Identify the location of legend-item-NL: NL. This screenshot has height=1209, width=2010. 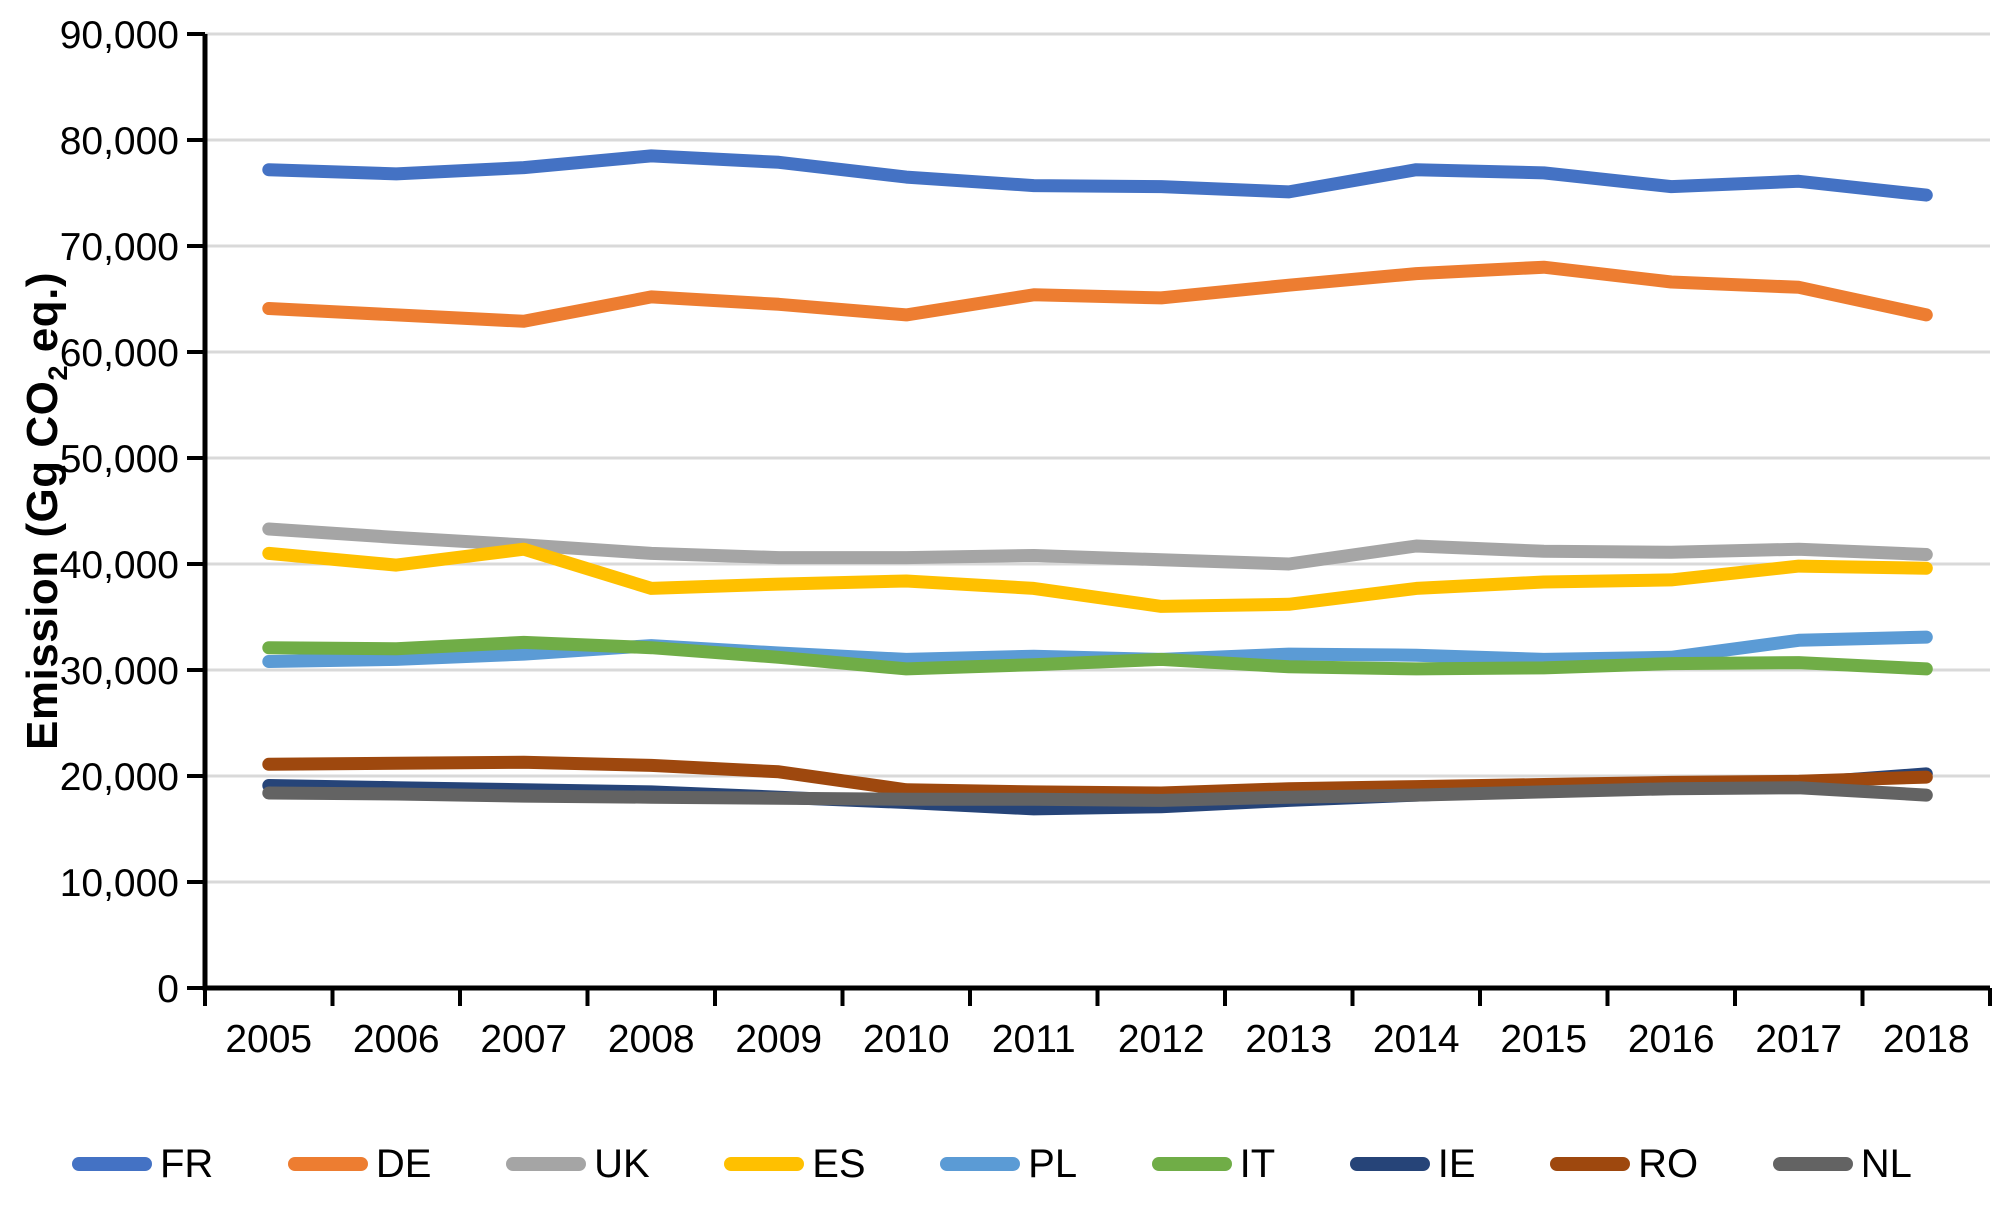
(1842, 1164).